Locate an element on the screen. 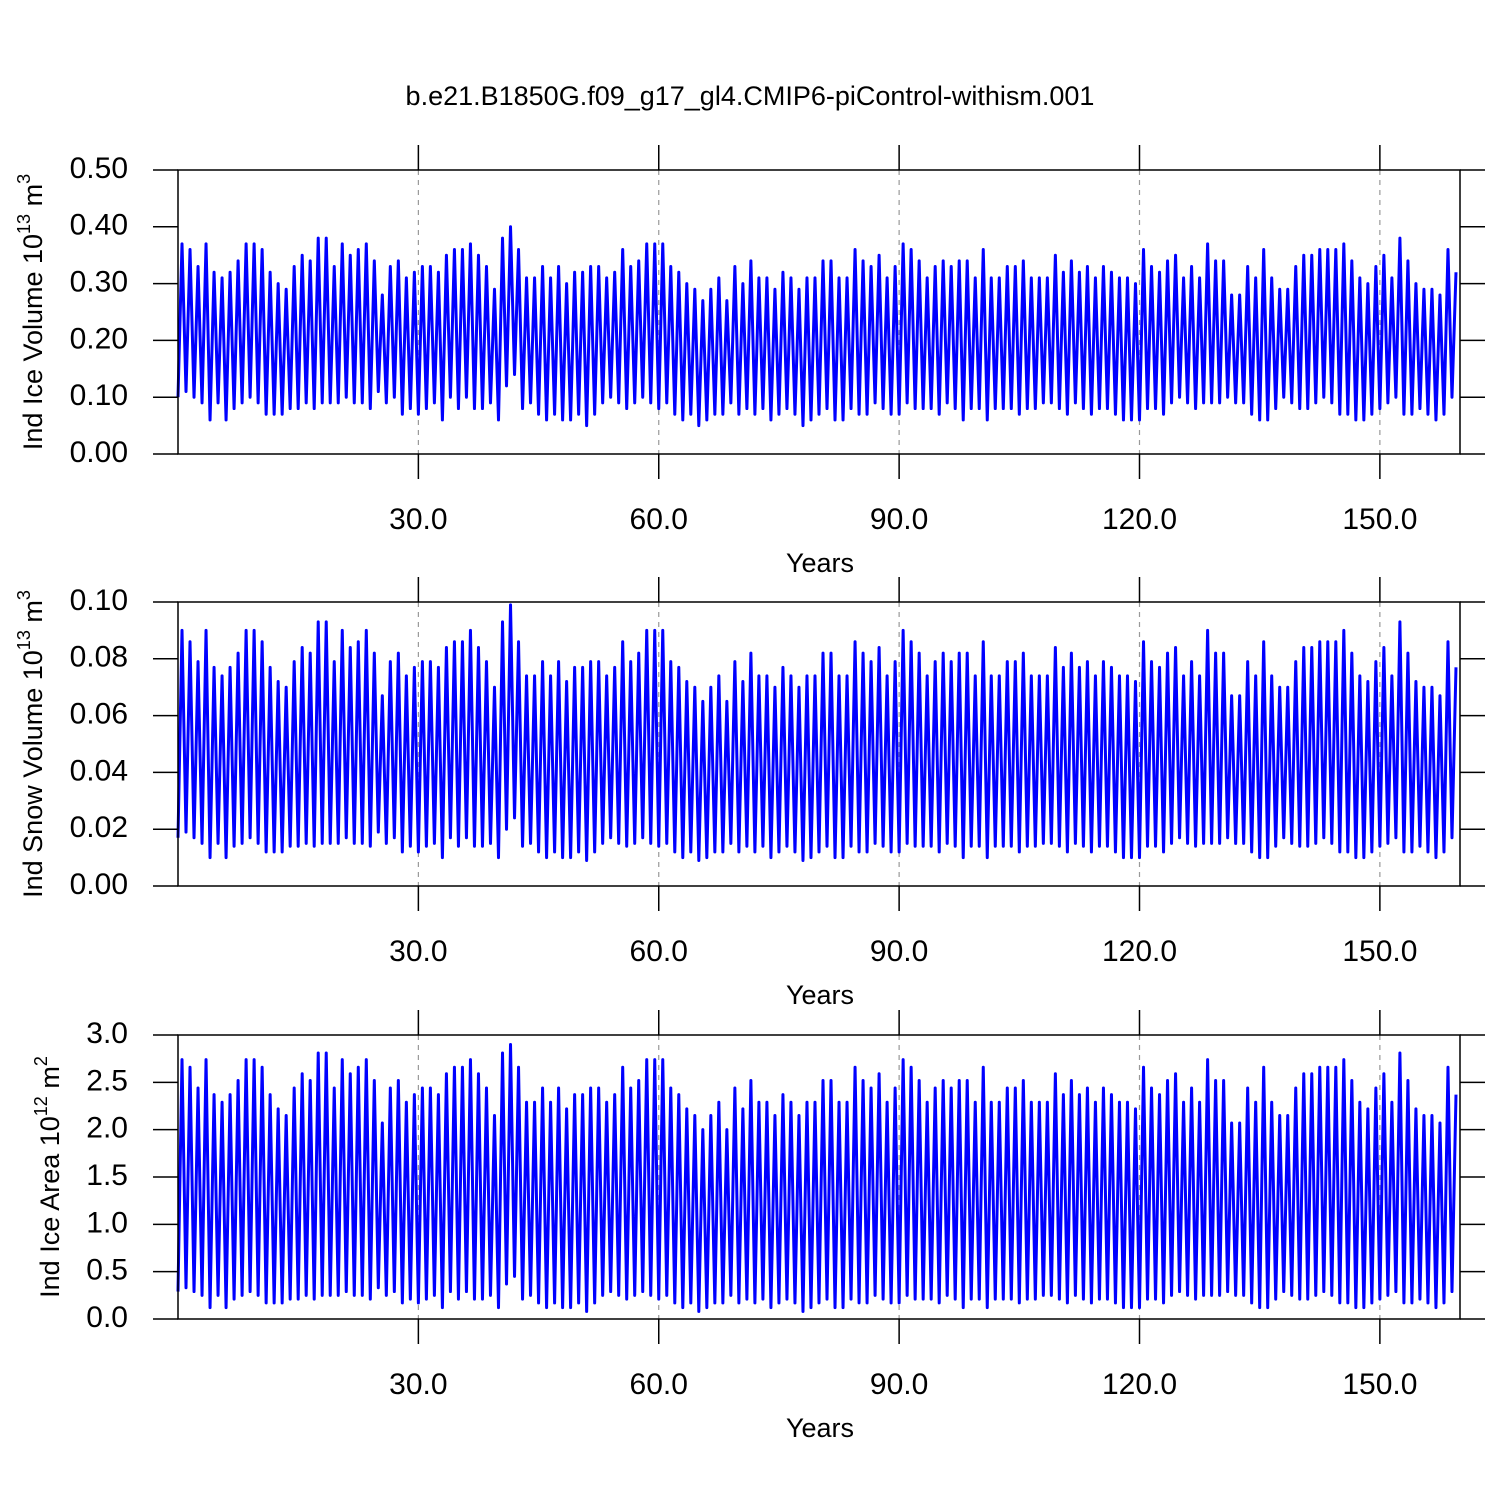 This screenshot has height=1500, width=1500. y-tick-label: 0.0 is located at coordinates (107, 1317).